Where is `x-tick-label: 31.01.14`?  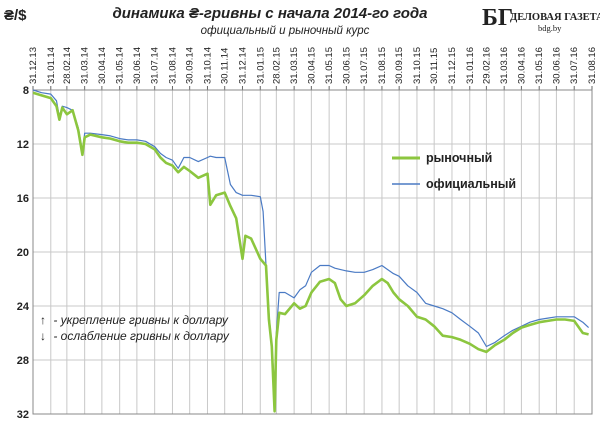
x-tick-label: 31.01.14 is located at coordinates (51, 65).